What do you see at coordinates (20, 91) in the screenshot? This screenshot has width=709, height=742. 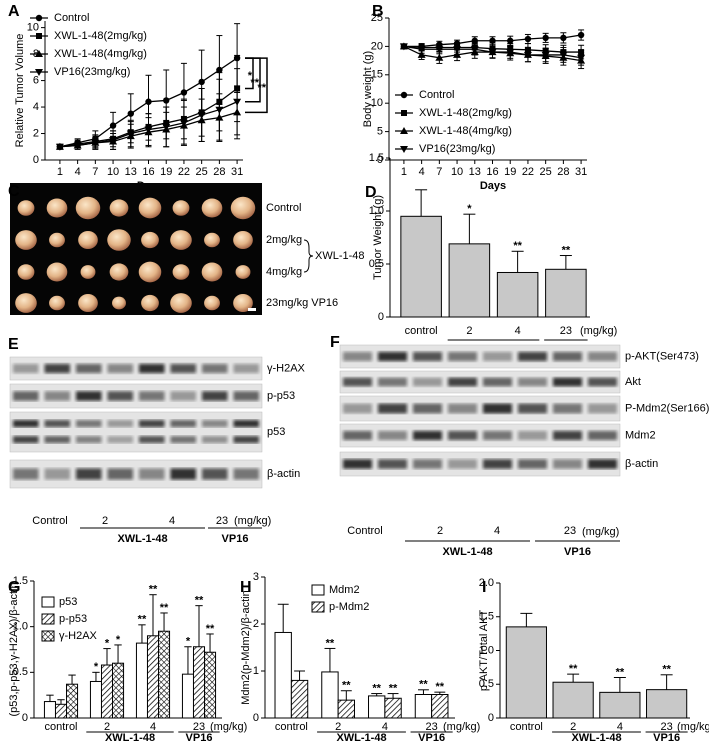 I see `y-axis-label: Relative Tumor Volume` at bounding box center [20, 91].